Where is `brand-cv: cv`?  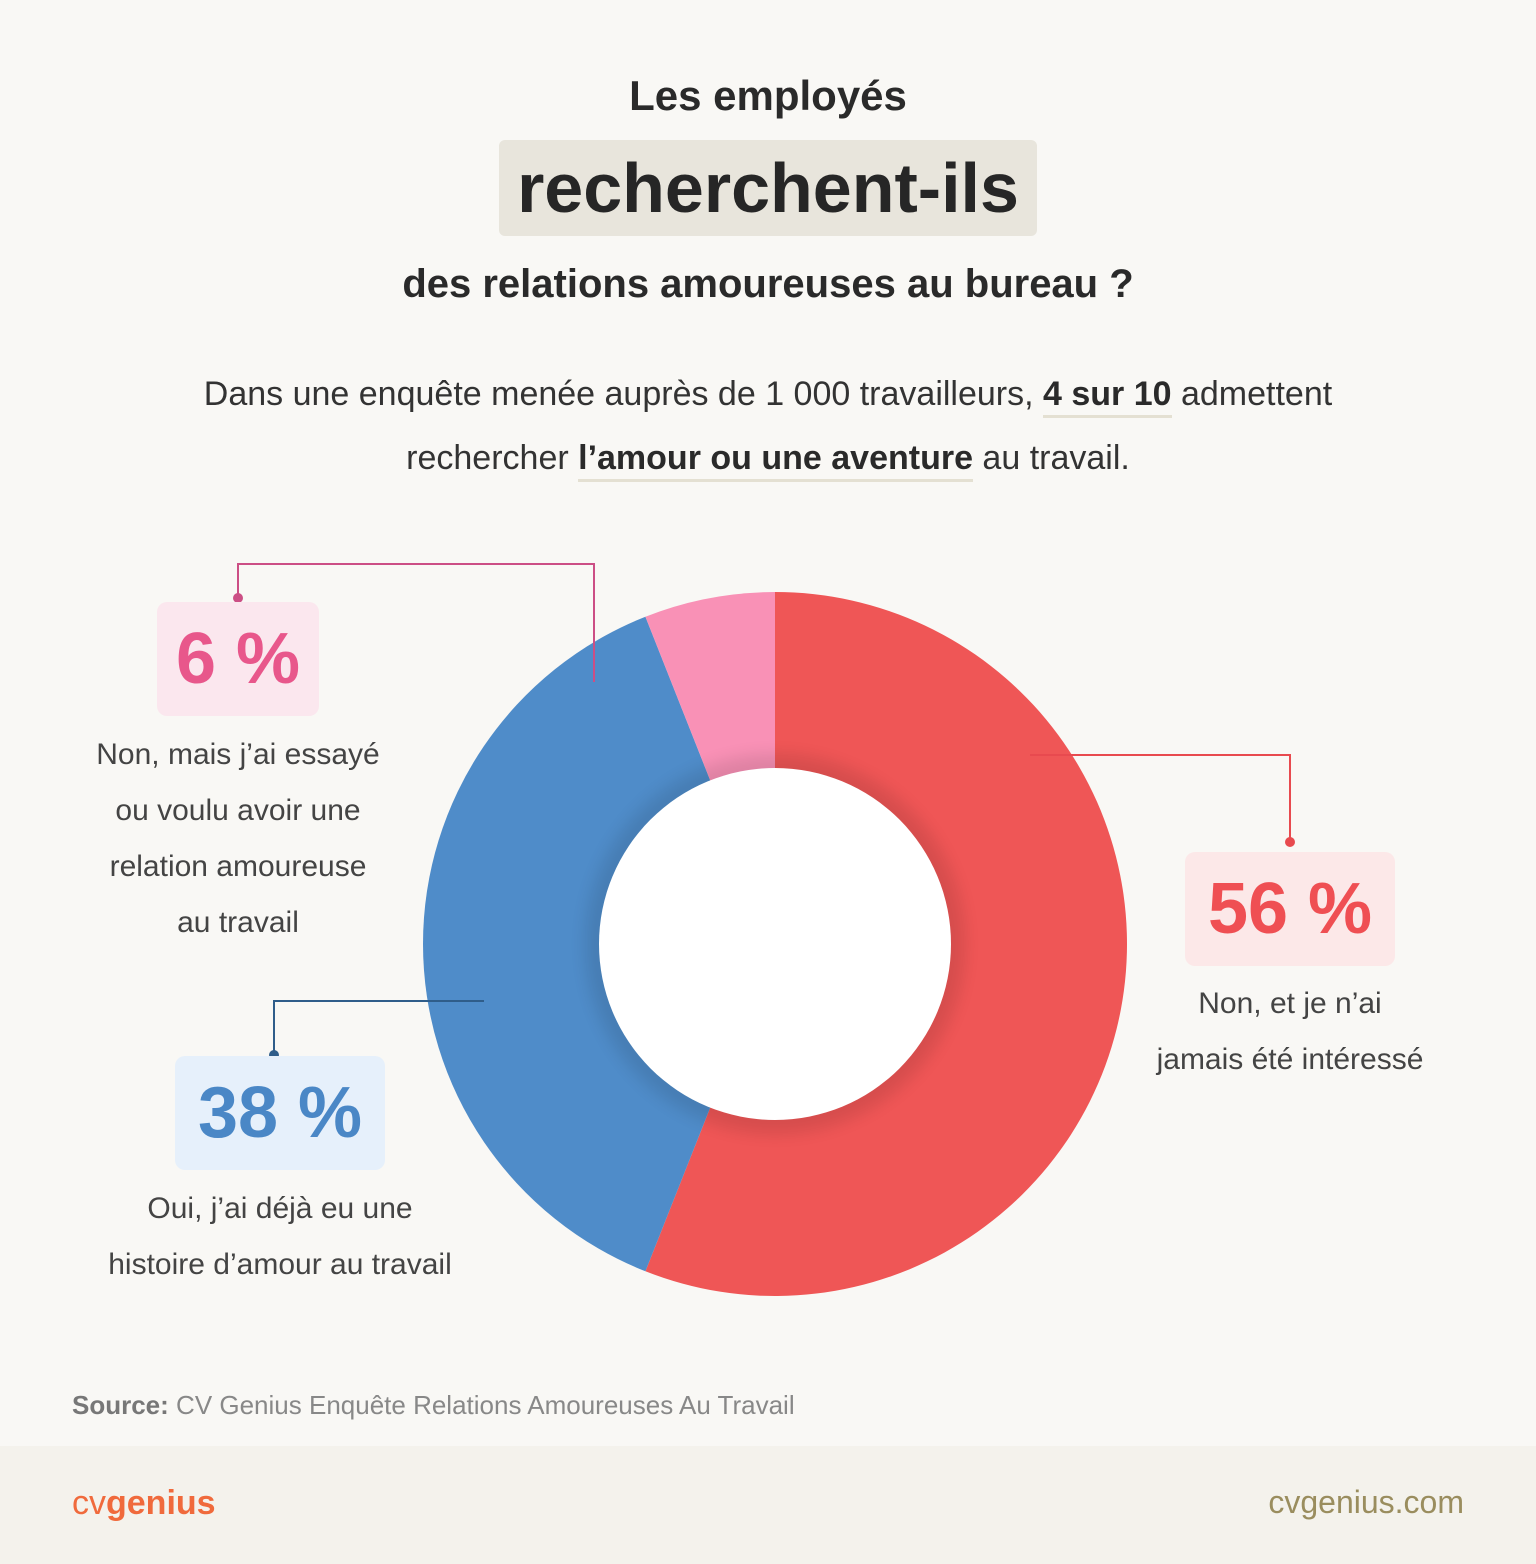
brand-cv: cv is located at coordinates (89, 1503).